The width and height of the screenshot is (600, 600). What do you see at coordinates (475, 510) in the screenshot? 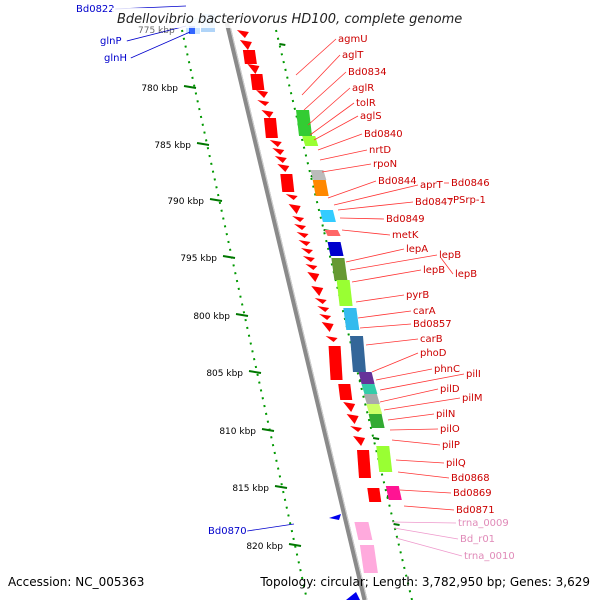
I see `gene-label-bd0871: Bd0871` at bounding box center [475, 510].